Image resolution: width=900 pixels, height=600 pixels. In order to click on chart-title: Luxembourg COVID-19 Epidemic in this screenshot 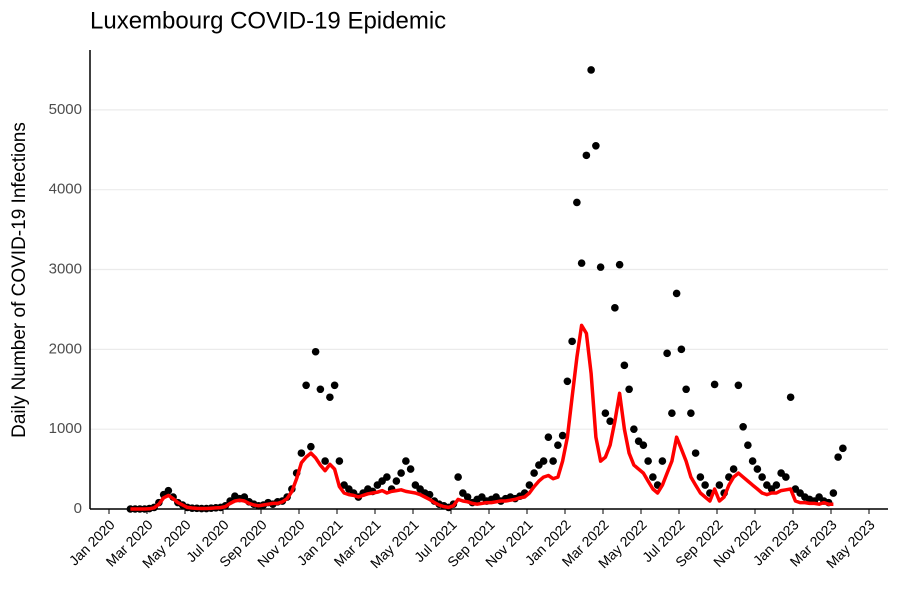, I will do `click(268, 20)`.